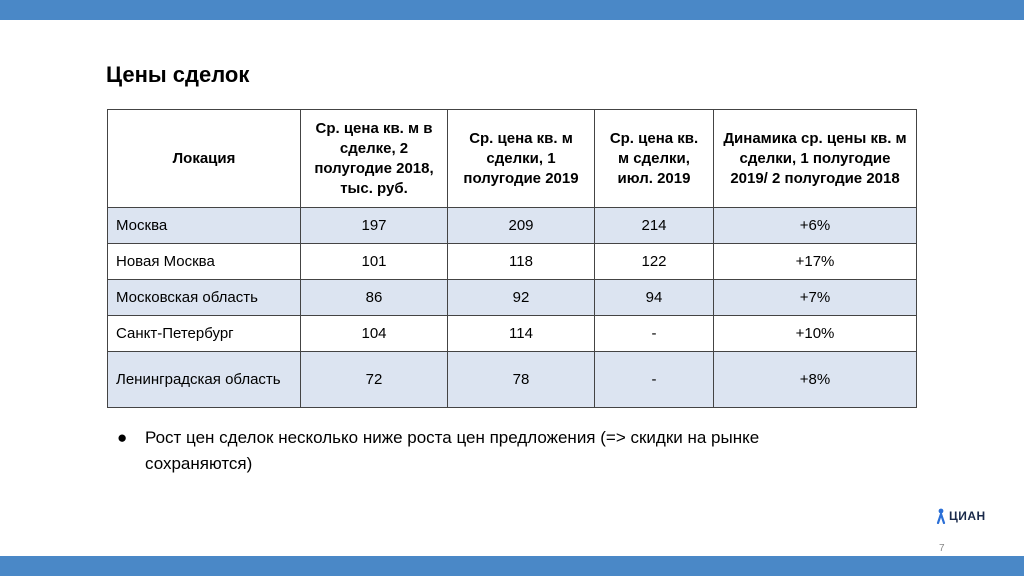 This screenshot has height=576, width=1024. I want to click on top-accent-bar, so click(512, 10).